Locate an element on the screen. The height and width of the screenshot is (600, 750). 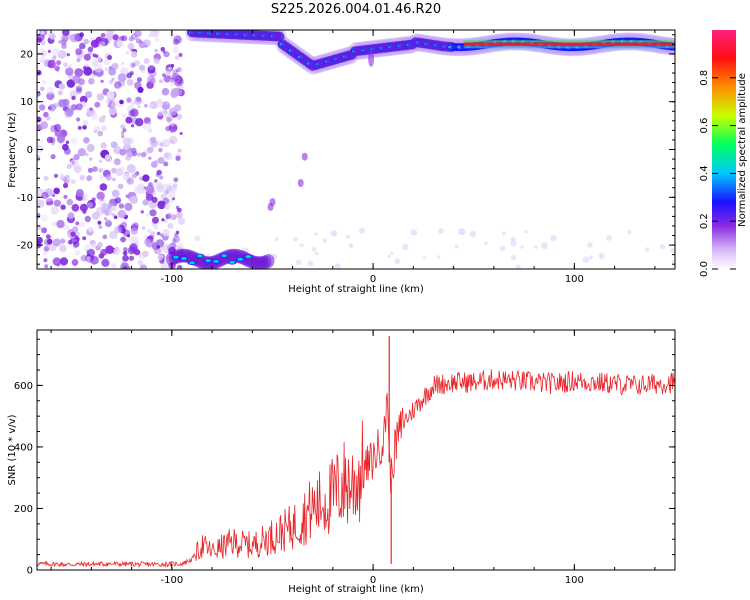
colorbar-tick-label: 0.8 is located at coordinates (704, 78).